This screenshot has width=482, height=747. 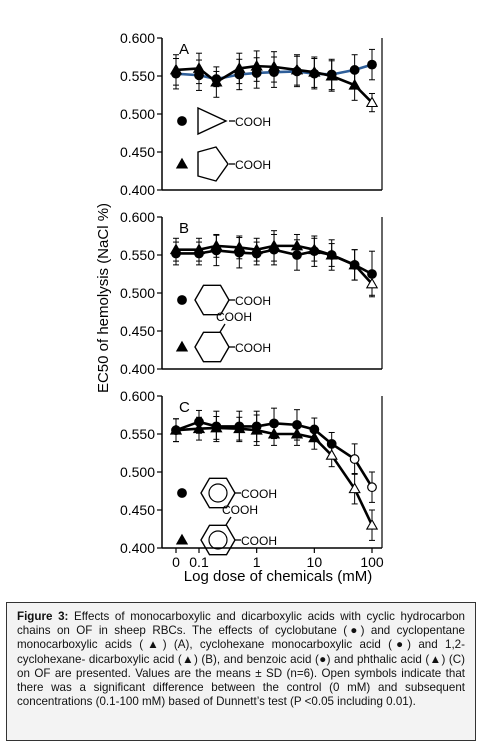 What do you see at coordinates (315, 562) in the screenshot?
I see `x-tick-label: 10` at bounding box center [315, 562].